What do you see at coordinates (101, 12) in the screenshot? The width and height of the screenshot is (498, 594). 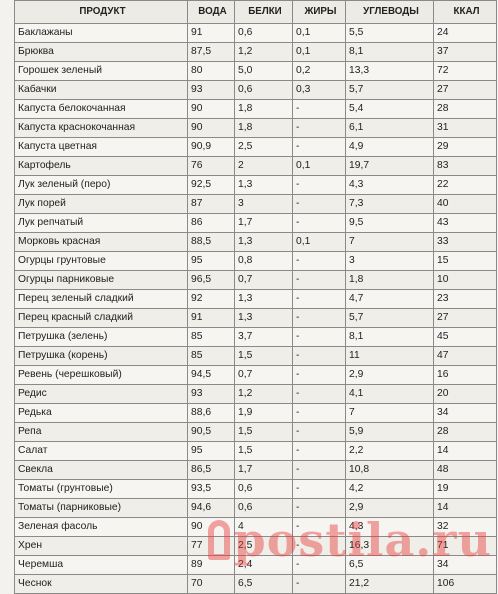 I see `column-header-product: ПРОДУКТ` at bounding box center [101, 12].